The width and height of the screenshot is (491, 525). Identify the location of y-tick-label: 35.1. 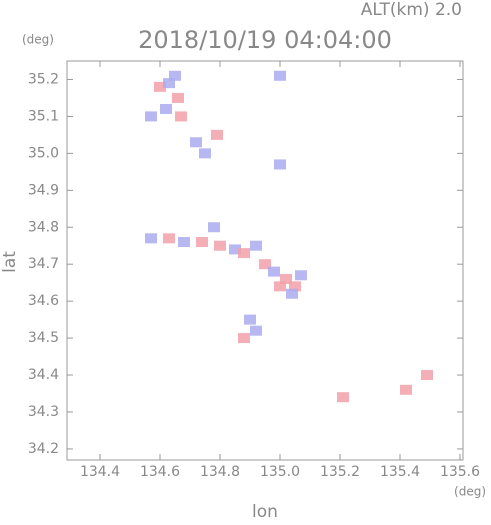
(43, 116).